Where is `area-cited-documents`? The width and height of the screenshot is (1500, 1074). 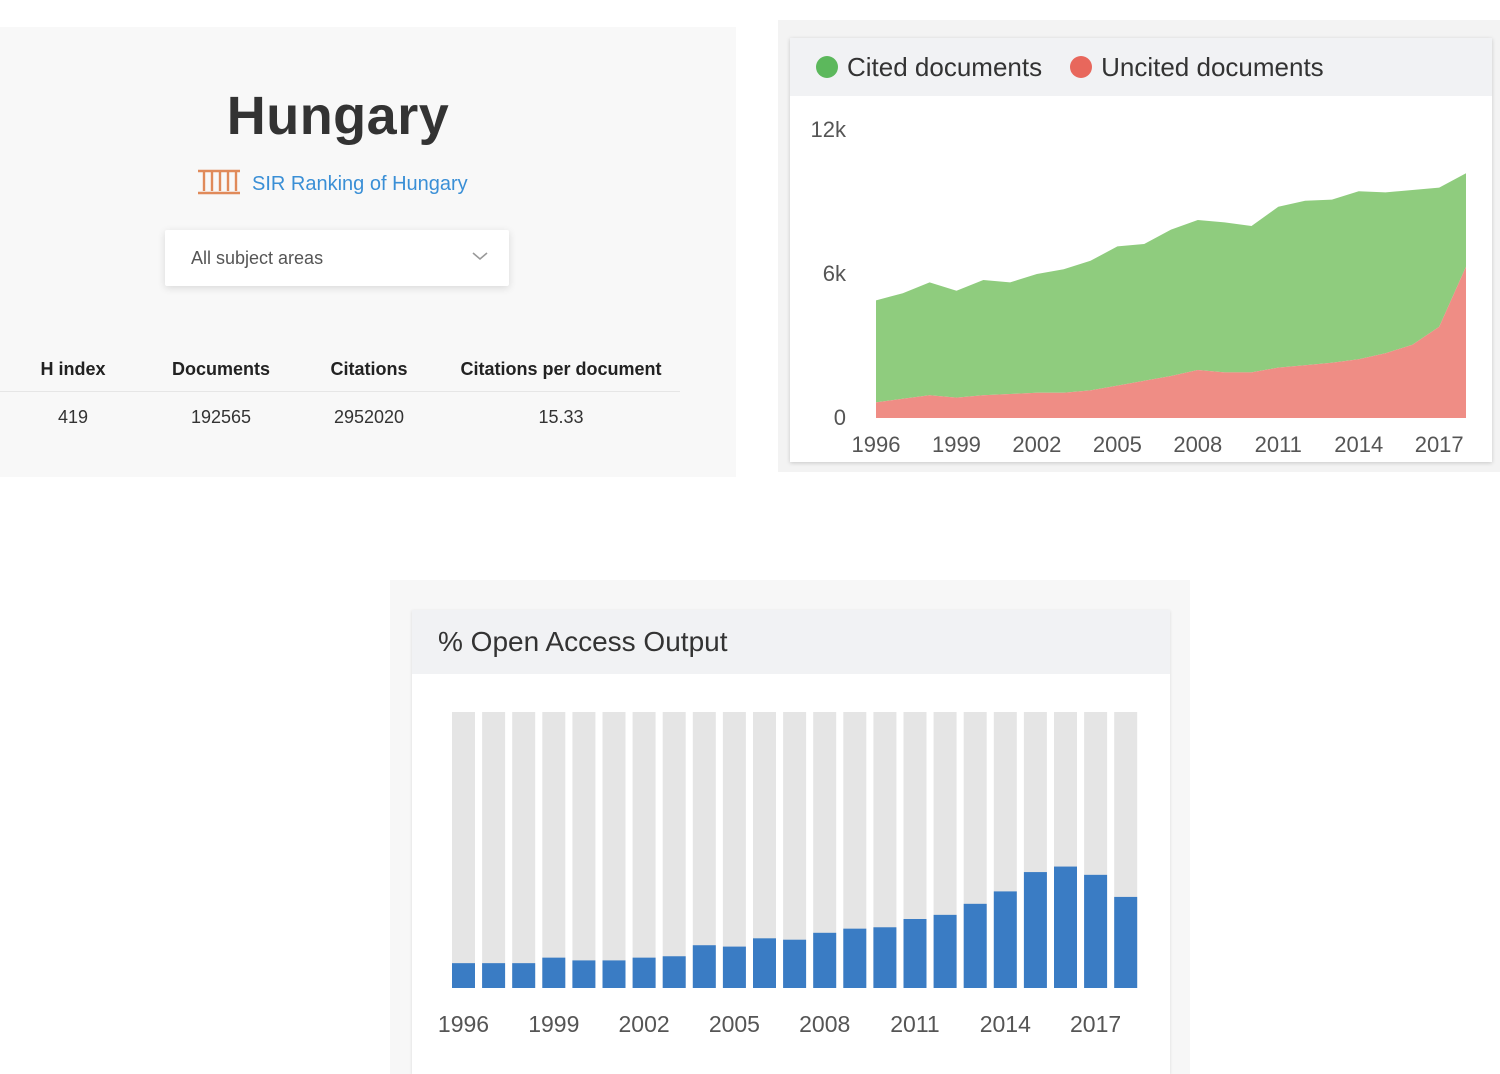
area-cited-documents is located at coordinates (1171, 288).